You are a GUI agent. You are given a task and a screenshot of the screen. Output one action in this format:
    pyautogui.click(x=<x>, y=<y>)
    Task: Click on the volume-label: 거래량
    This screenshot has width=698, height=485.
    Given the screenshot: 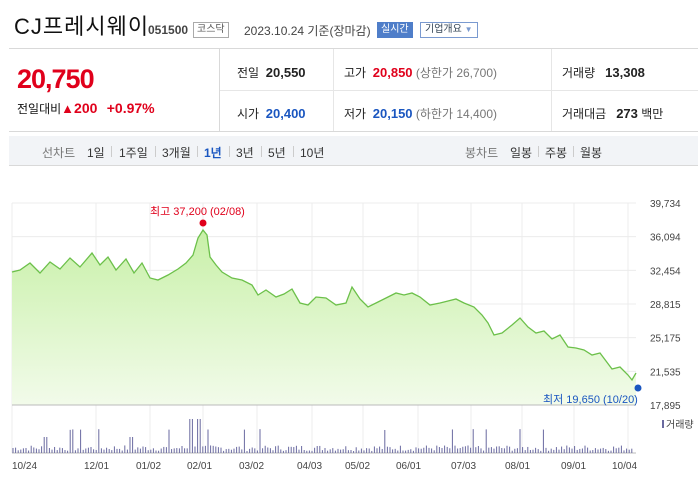 What is the action you would take?
    pyautogui.click(x=680, y=425)
    